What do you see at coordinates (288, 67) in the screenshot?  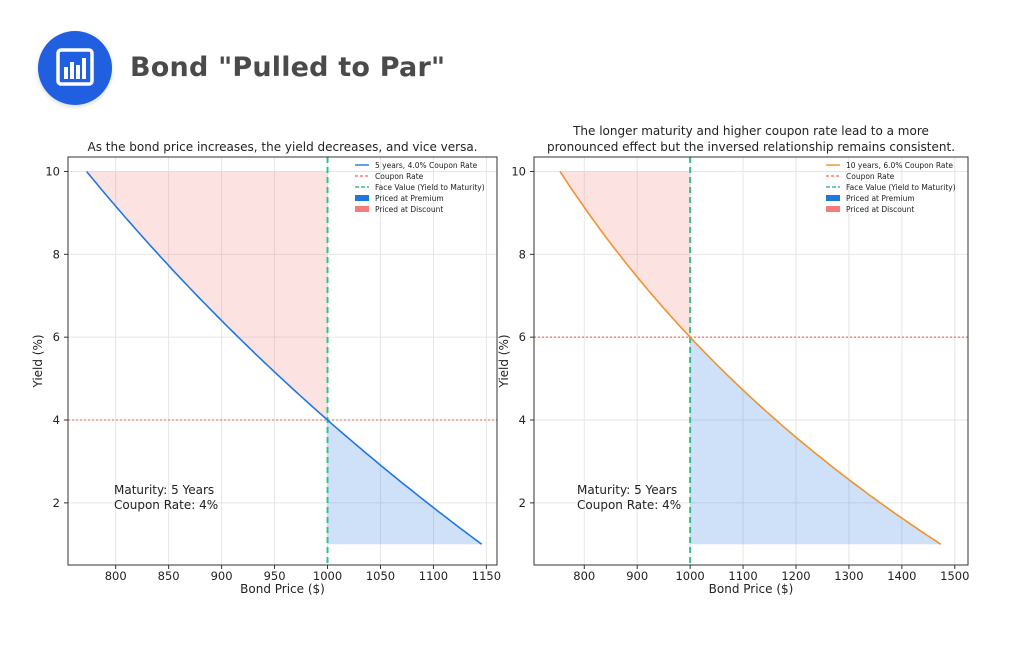 I see `page-title: Bond "Pulled to Par"` at bounding box center [288, 67].